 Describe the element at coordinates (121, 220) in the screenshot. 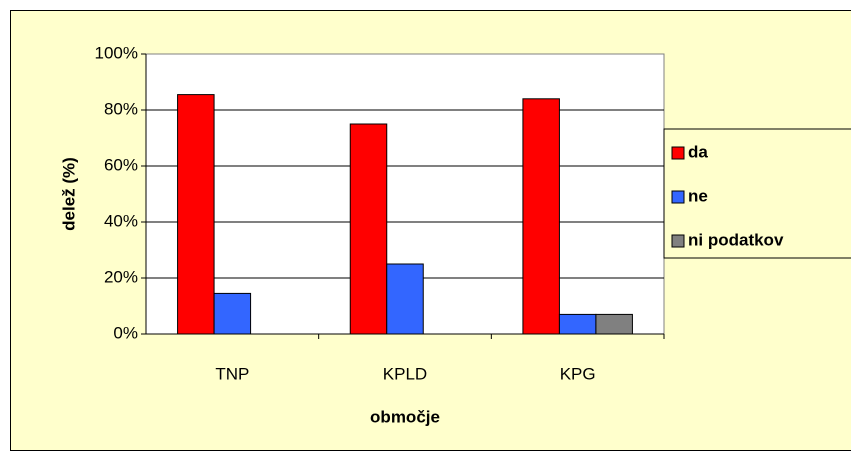

I see `y-tick-label: 40%` at that location.